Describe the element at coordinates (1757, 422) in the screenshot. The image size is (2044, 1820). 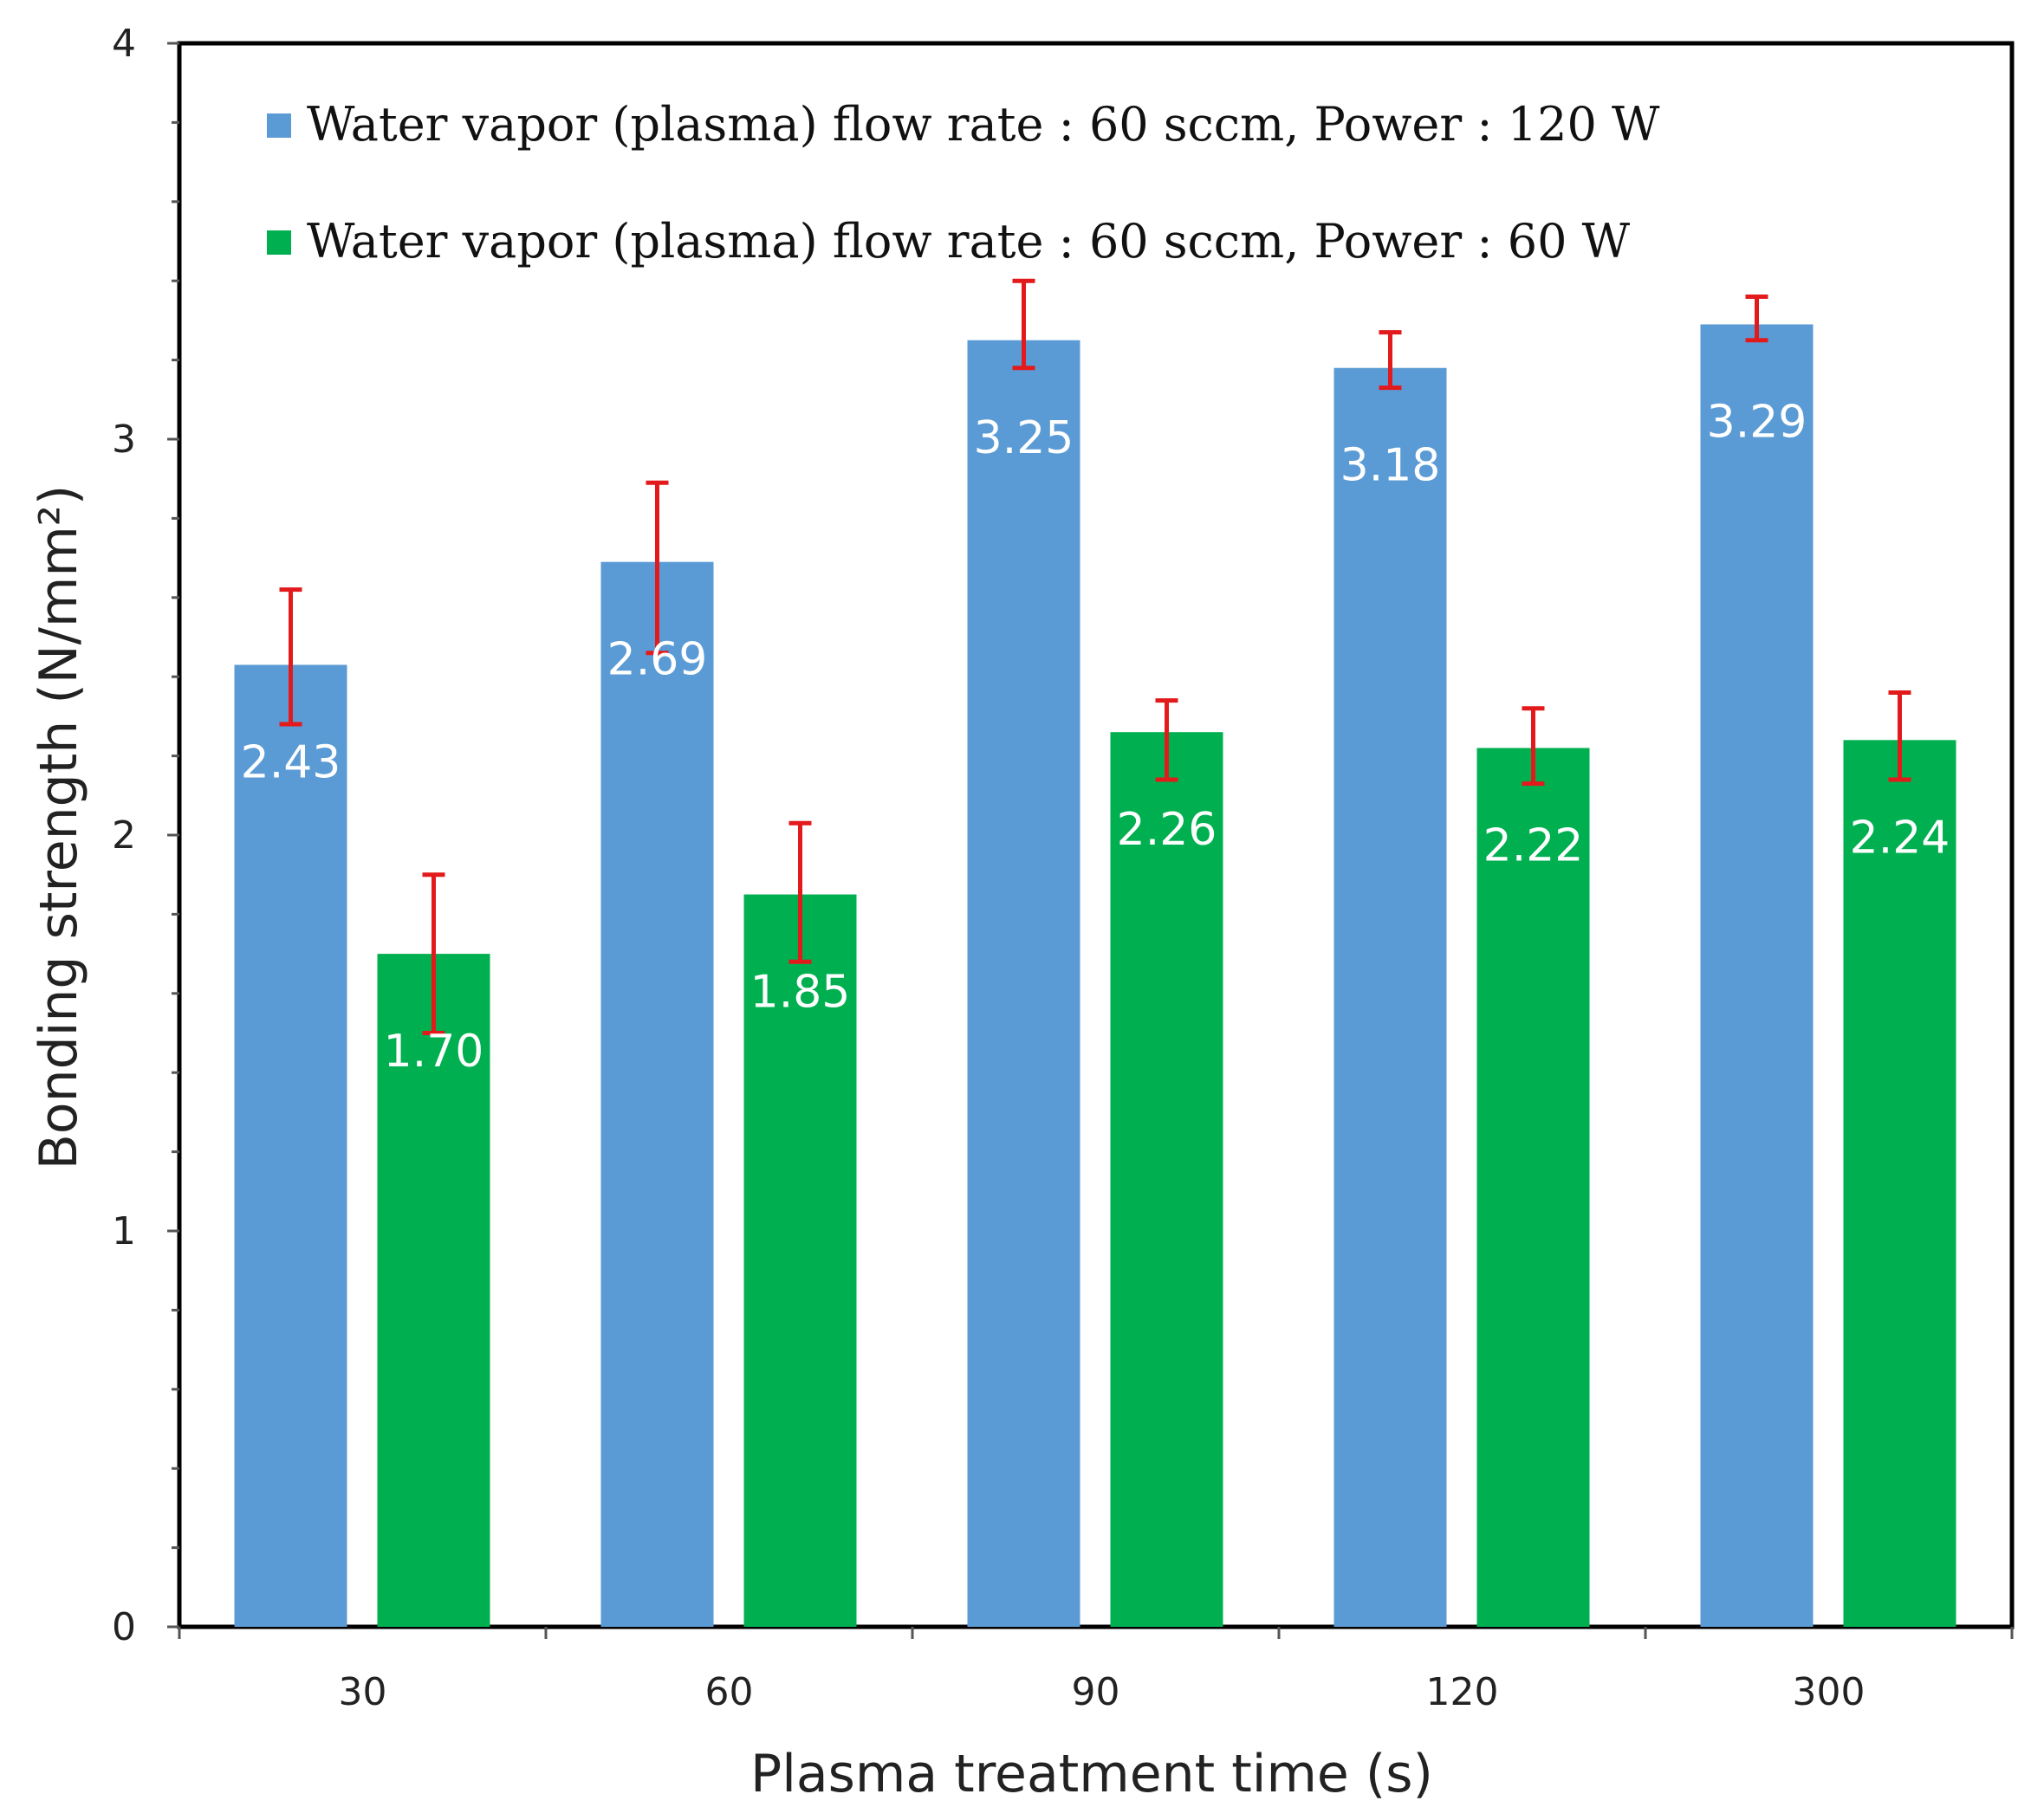
I see `data-label: 3.29` at that location.